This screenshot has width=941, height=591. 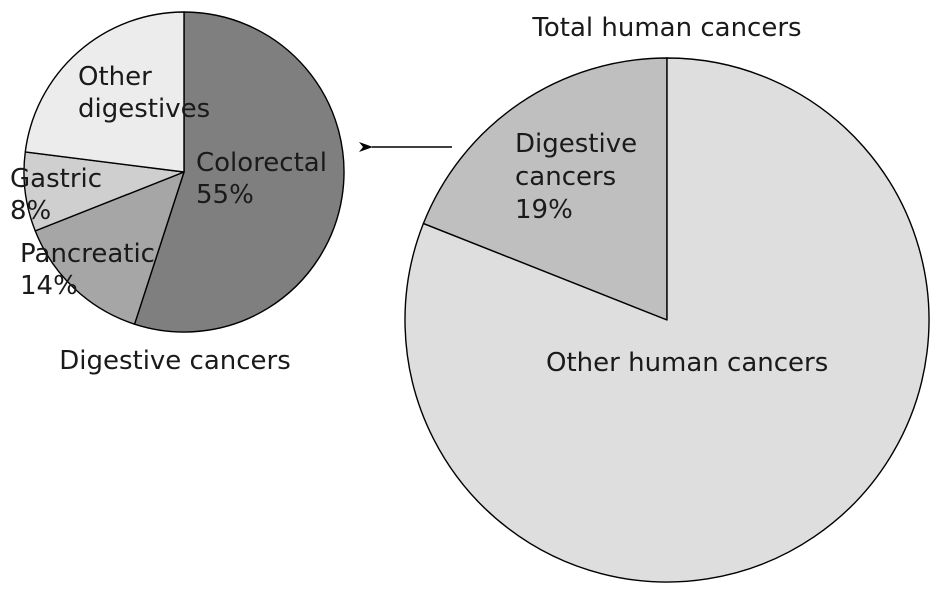 What do you see at coordinates (576, 144) in the screenshot?
I see `slice-label-line: Digestive` at bounding box center [576, 144].